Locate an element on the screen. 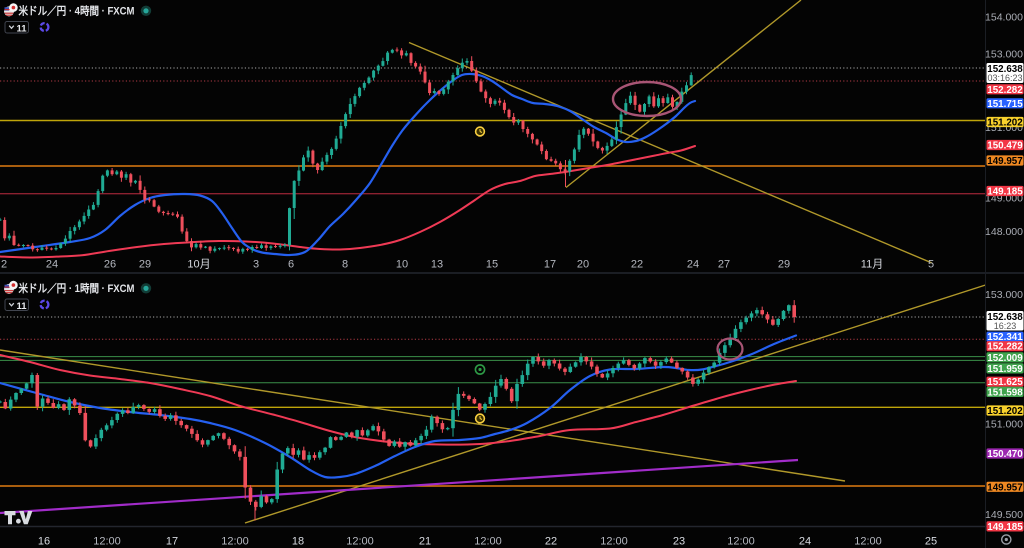 This screenshot has height=548, width=1024. svg-text: 6 is located at coordinates (291, 265).